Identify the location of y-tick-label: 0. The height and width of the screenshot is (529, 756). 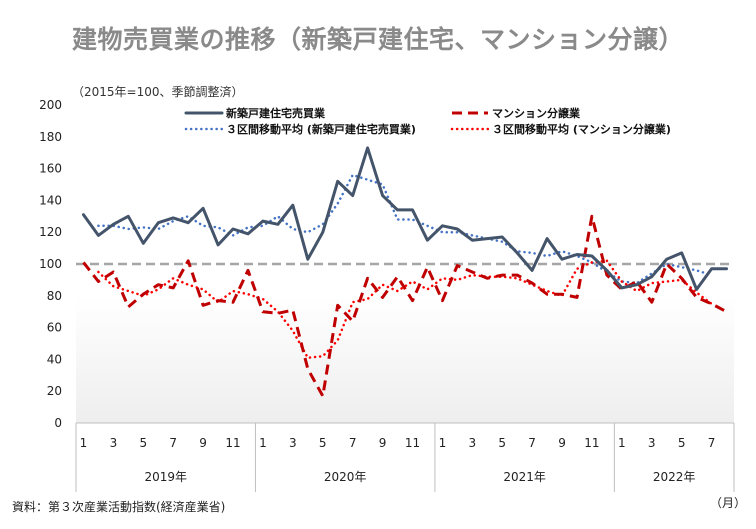
(58, 423).